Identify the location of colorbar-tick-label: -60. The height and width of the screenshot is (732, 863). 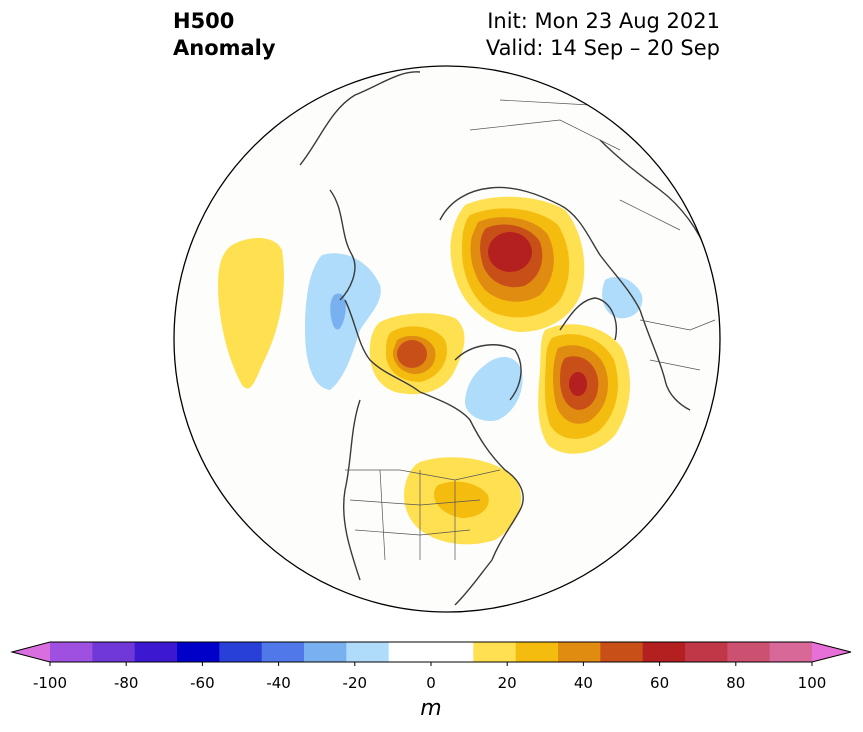
(202, 683).